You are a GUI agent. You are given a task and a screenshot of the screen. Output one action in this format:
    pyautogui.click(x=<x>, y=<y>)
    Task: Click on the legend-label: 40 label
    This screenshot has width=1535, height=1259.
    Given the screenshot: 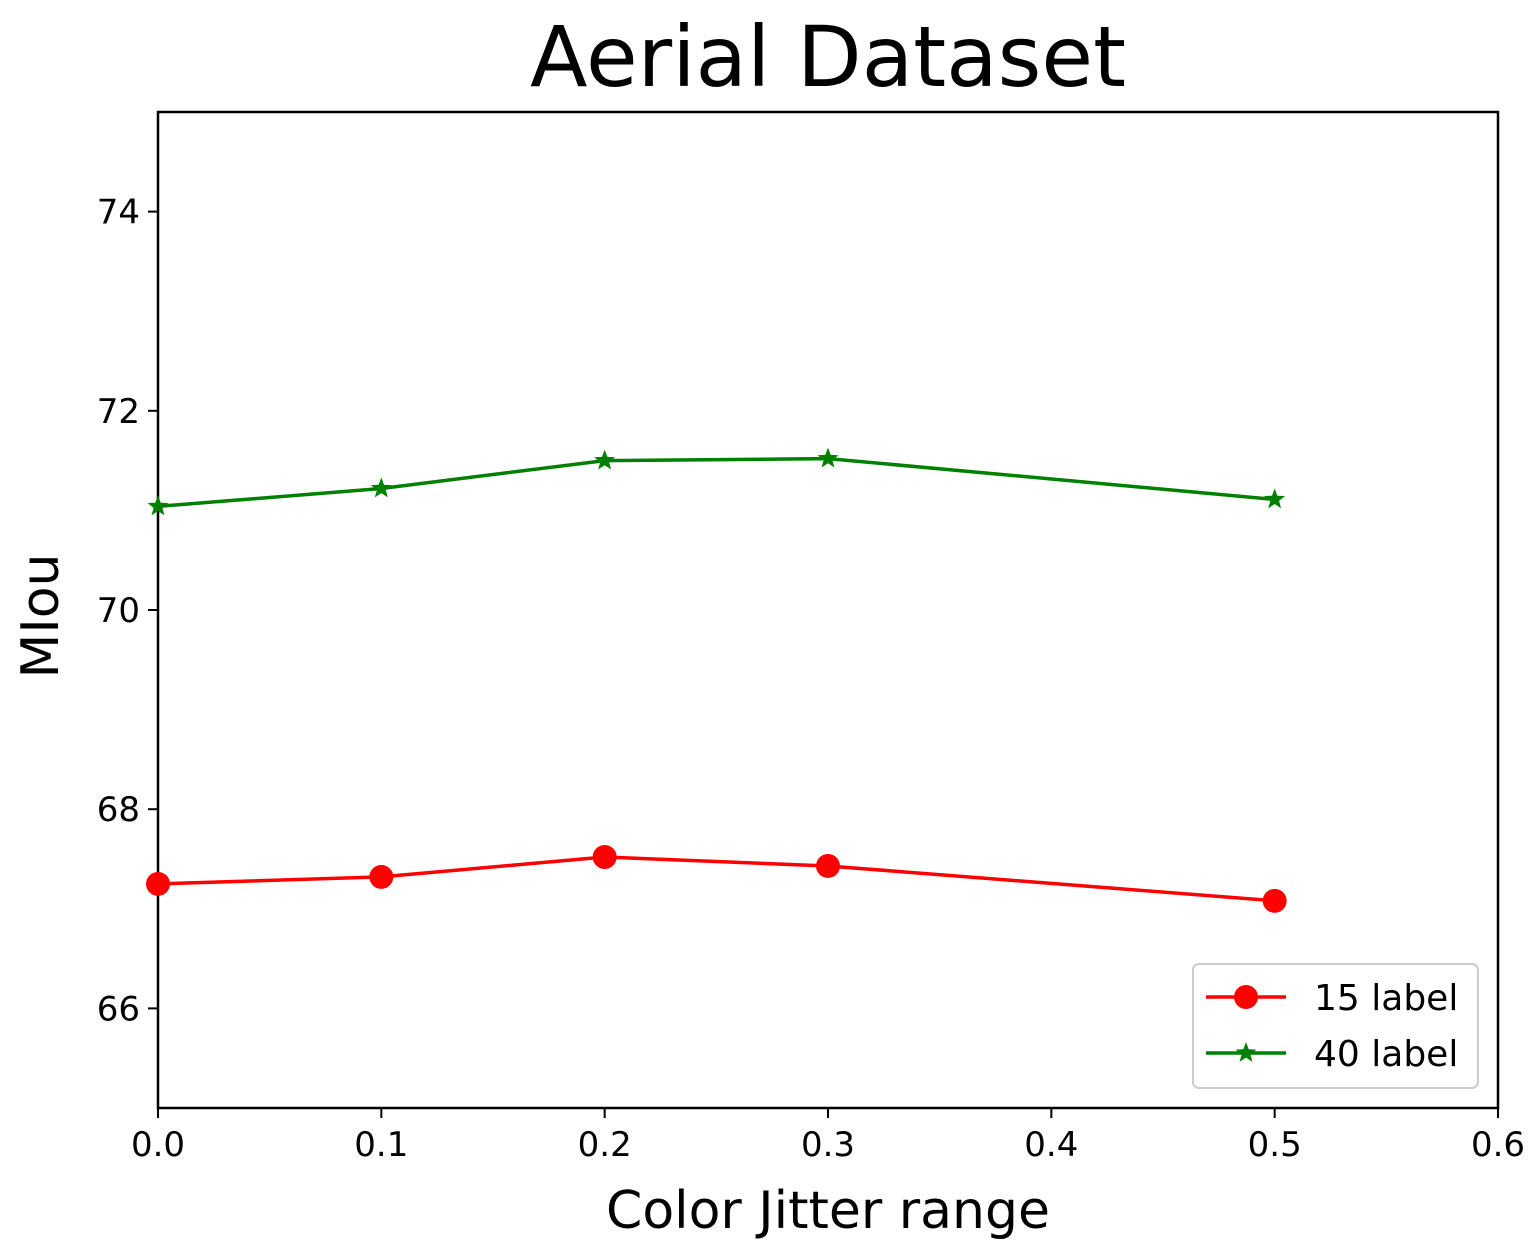 What is the action you would take?
    pyautogui.click(x=1386, y=1054)
    